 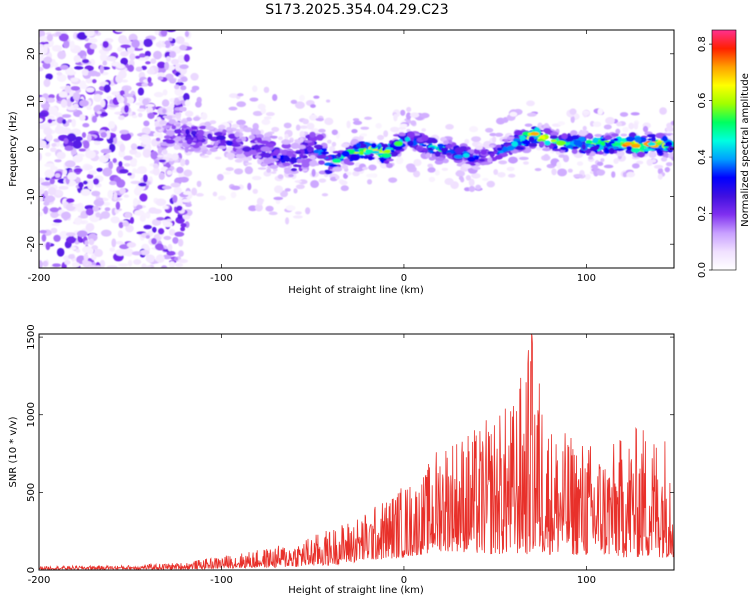 What do you see at coordinates (31, 336) in the screenshot?
I see `snr-y-tick-label: 1500` at bounding box center [31, 336].